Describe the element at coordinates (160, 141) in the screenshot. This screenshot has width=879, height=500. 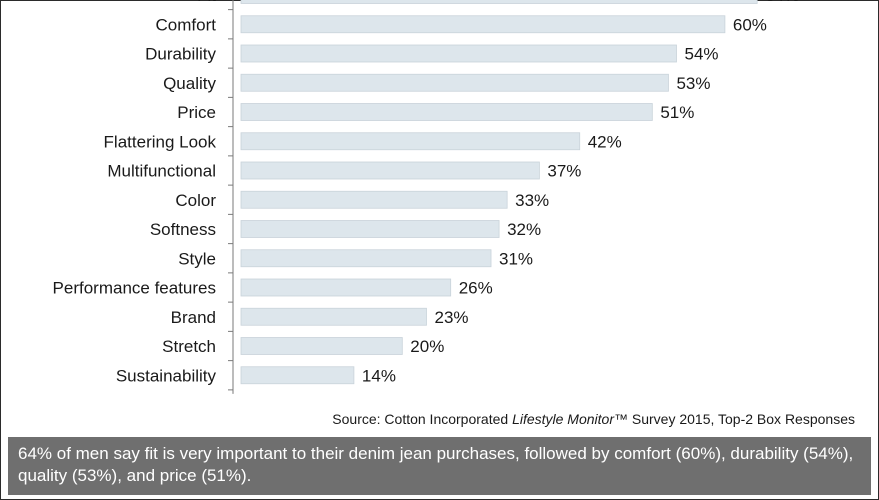
I see `category-label: Flattering Look` at that location.